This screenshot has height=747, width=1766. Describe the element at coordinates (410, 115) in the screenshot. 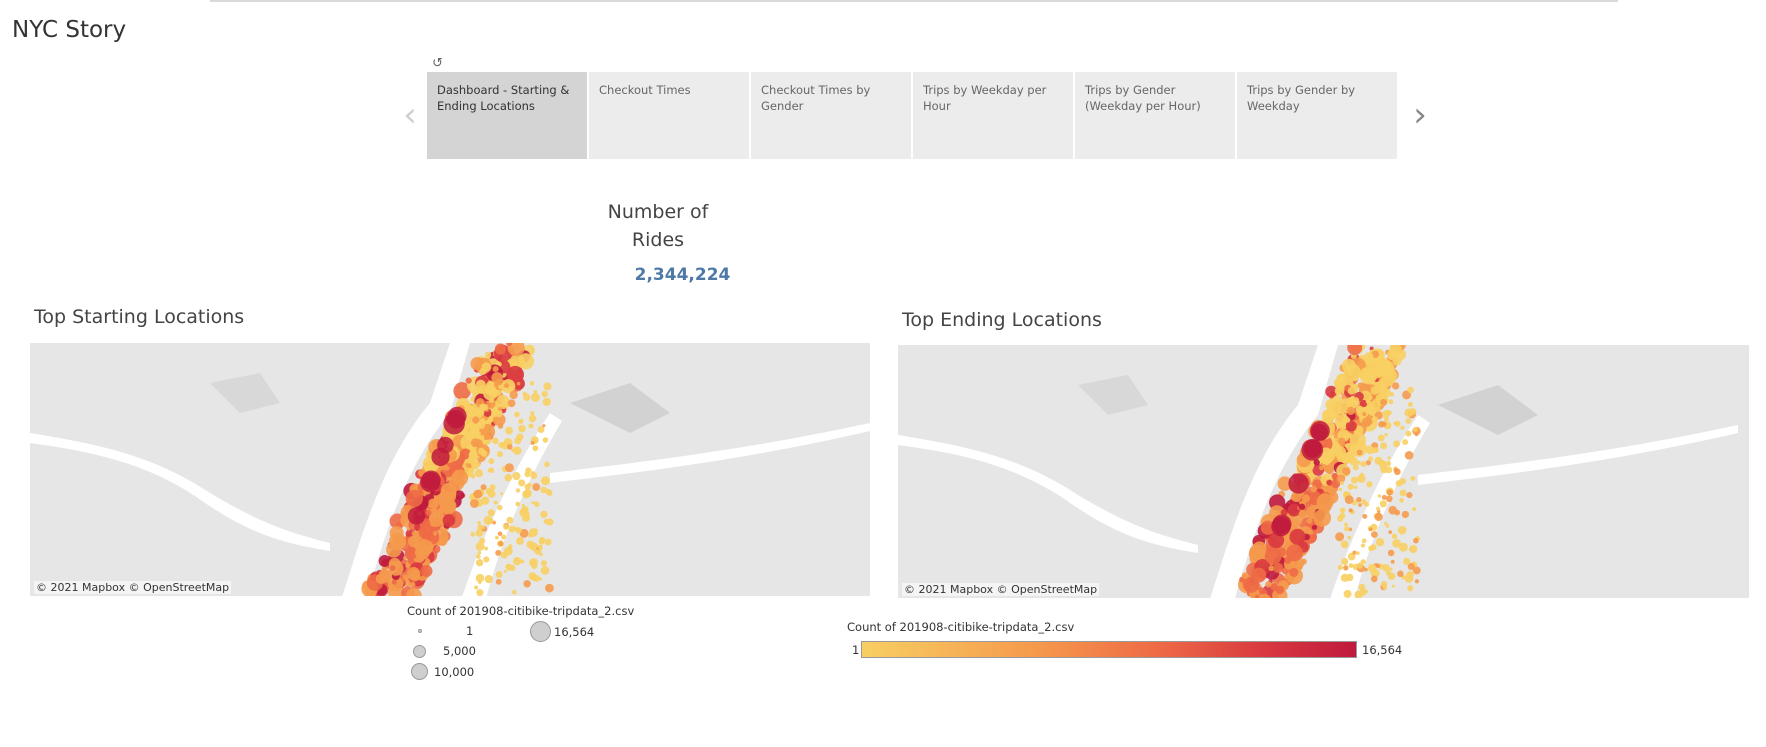

I see `chevron-left-icon: ‹` at that location.